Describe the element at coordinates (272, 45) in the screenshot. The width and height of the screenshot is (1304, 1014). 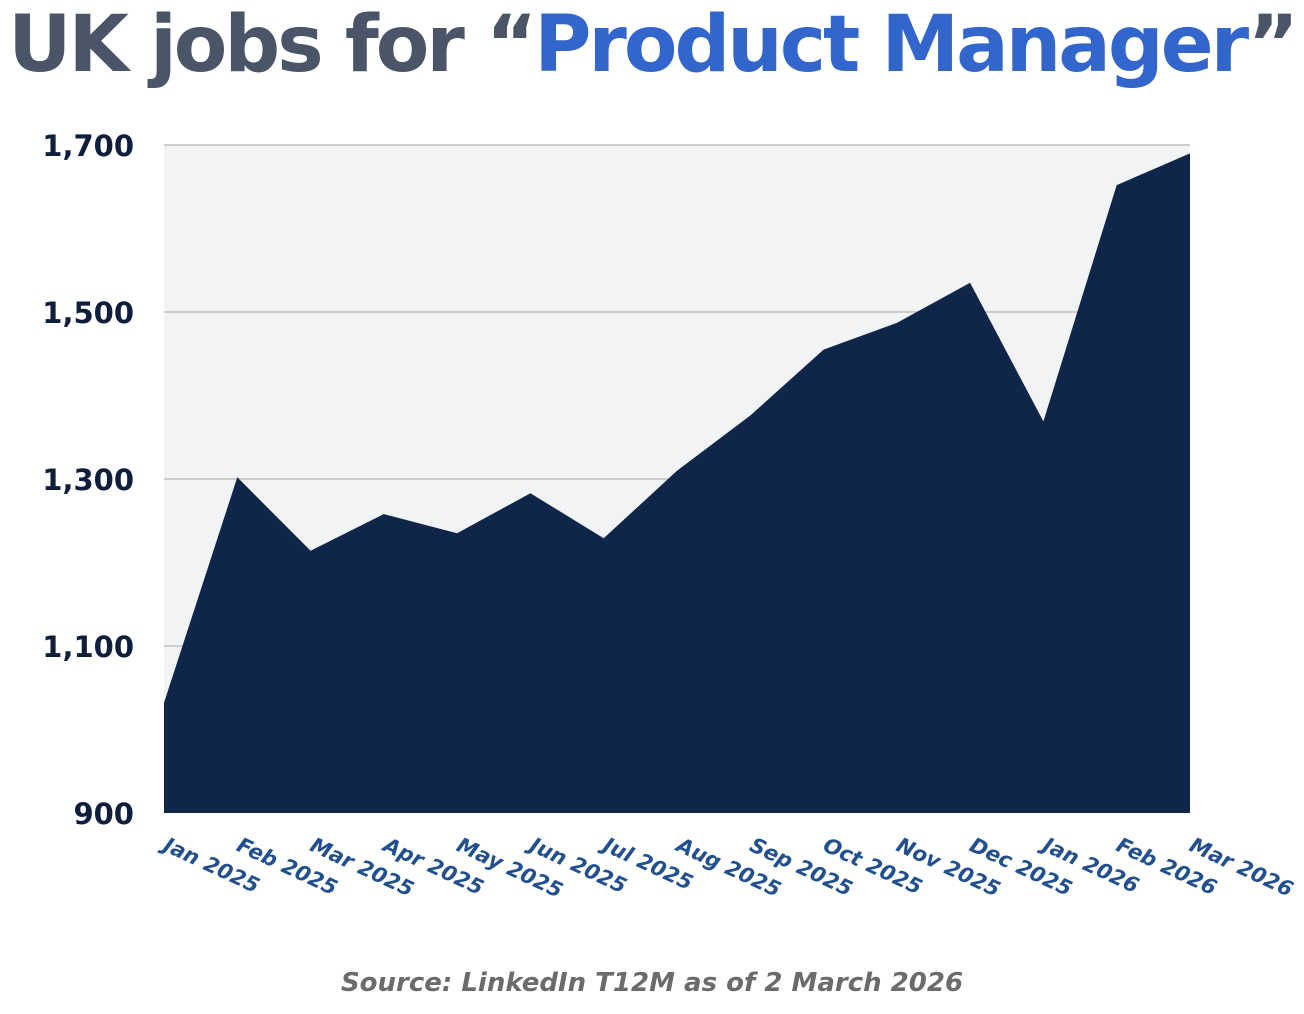
I see `title-prefix: UK jobs for “` at that location.